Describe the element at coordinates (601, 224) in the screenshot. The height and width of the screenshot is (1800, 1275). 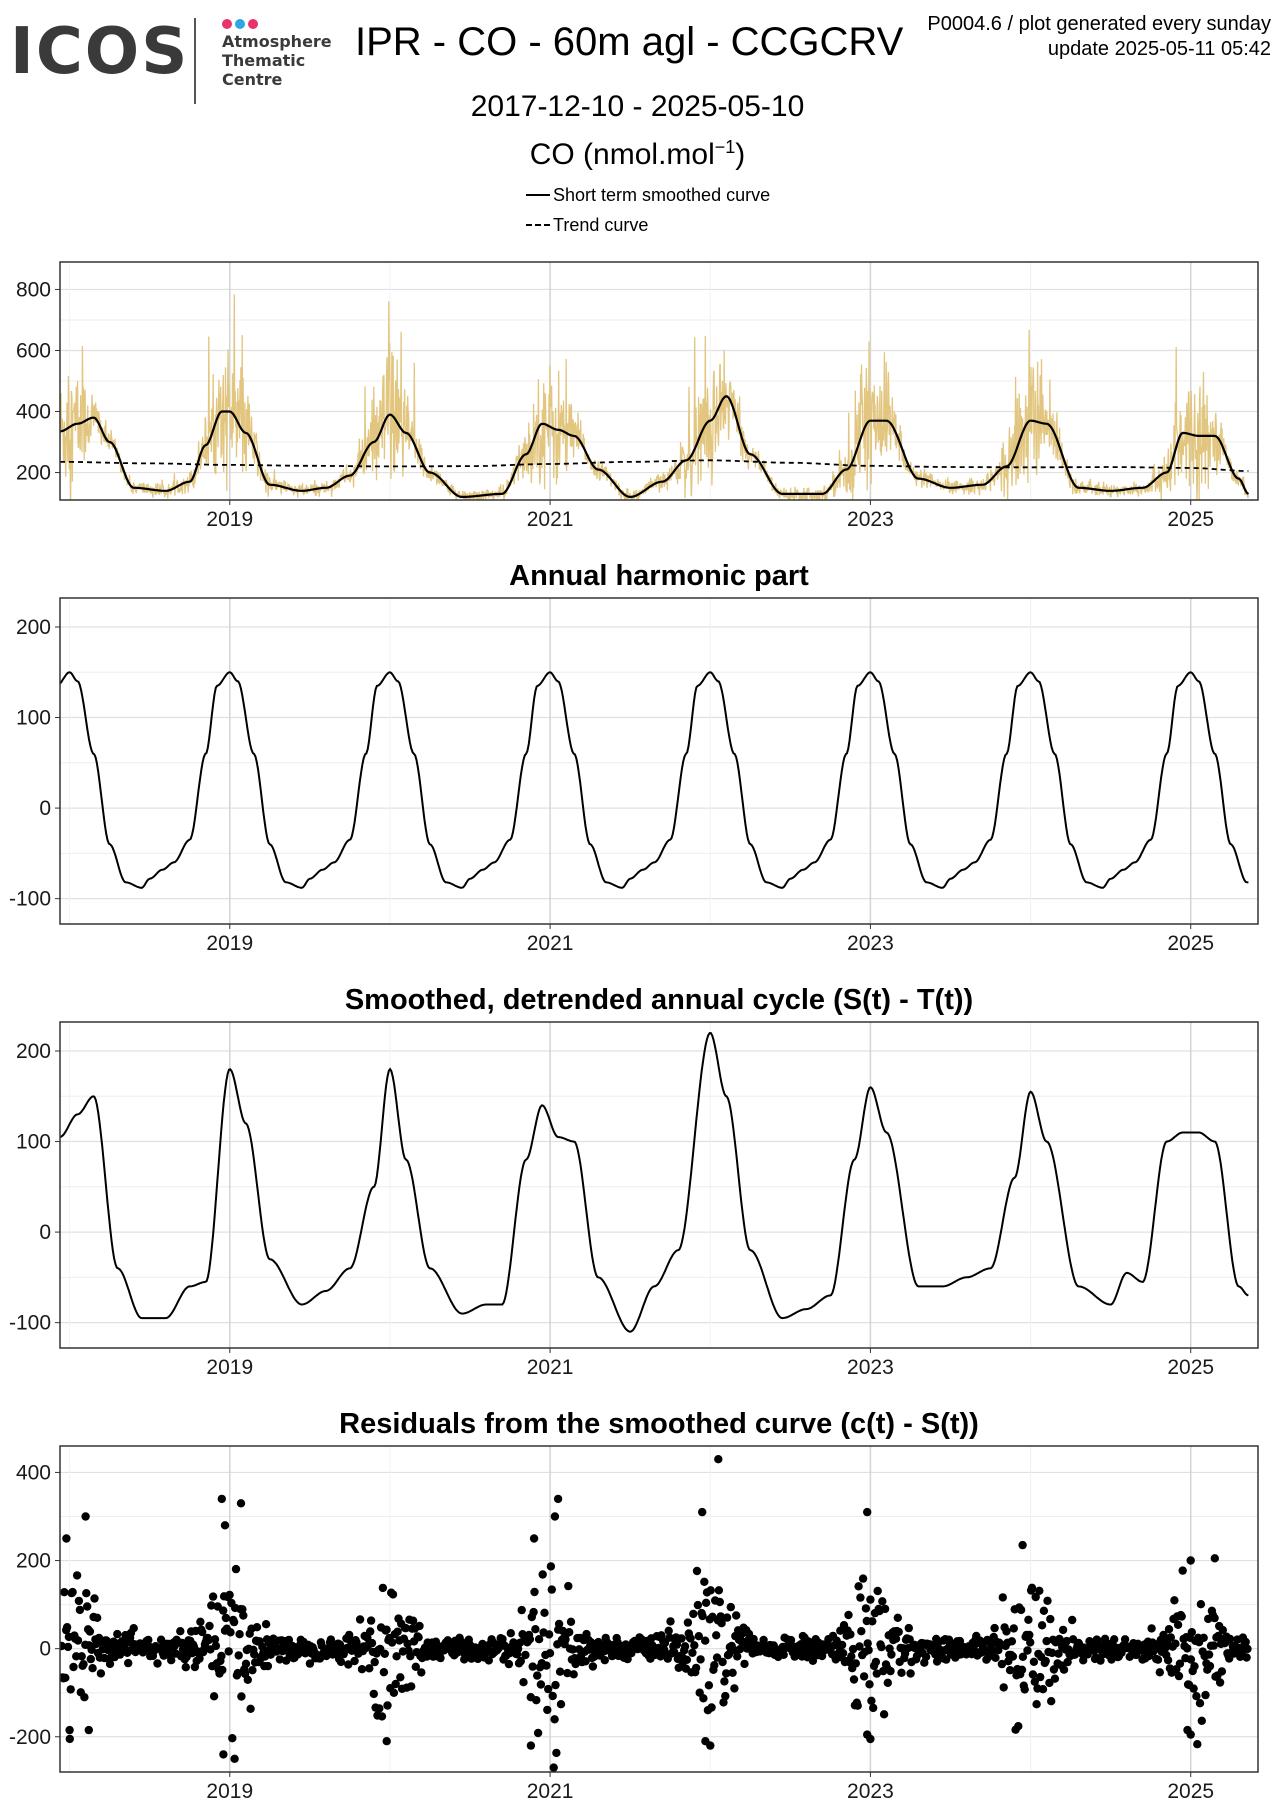
I see `legend-label-trend: Trend curve` at that location.